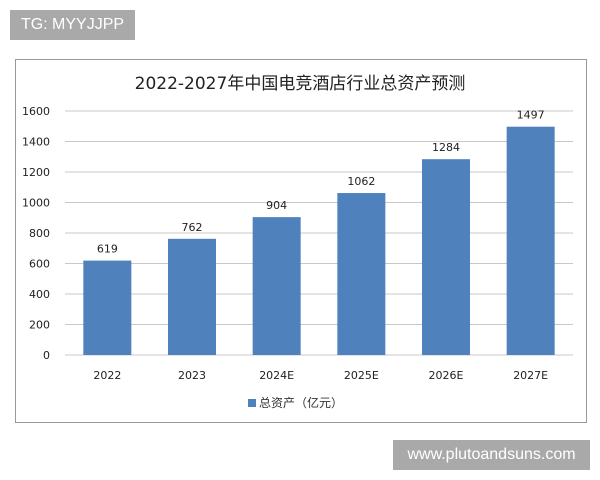 The width and height of the screenshot is (600, 480). I want to click on legend: 总资产（亿元）, so click(295, 402).